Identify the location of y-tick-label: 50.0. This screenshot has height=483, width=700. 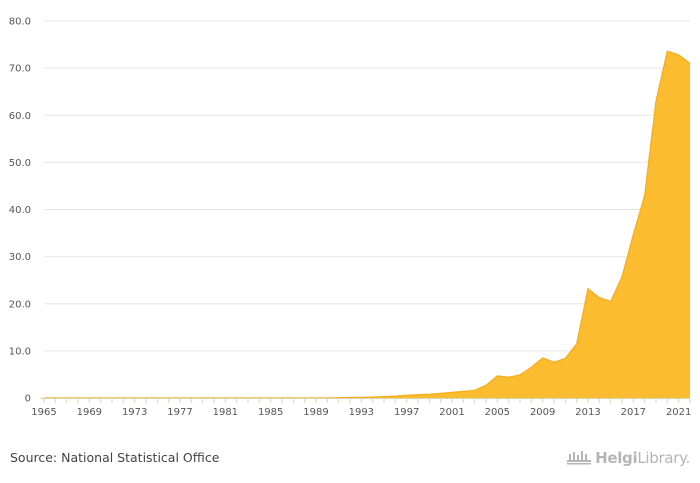
(20, 163).